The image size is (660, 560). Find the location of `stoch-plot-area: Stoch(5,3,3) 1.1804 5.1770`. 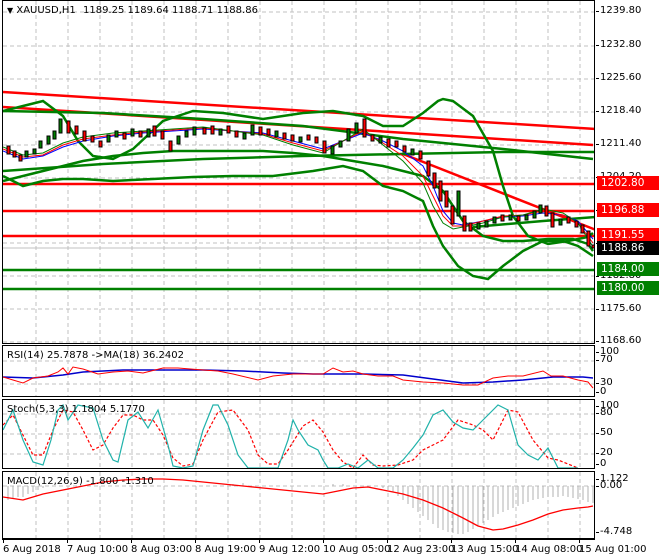

stoch-plot-area: Stoch(5,3,3) 1.1804 5.1770 is located at coordinates (298, 434).